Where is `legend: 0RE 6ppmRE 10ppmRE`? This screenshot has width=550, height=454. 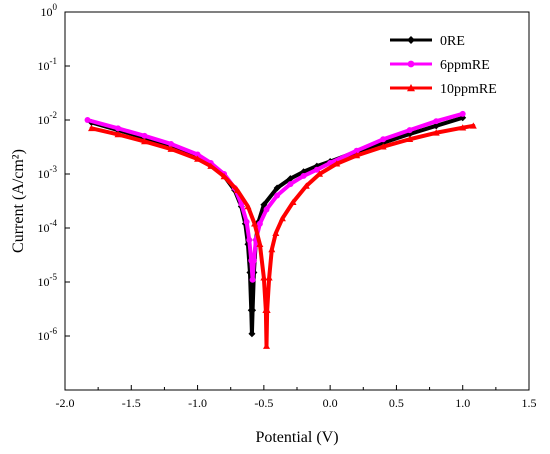 legend: 0RE 6ppmRE 10ppmRE is located at coordinates (443, 65).